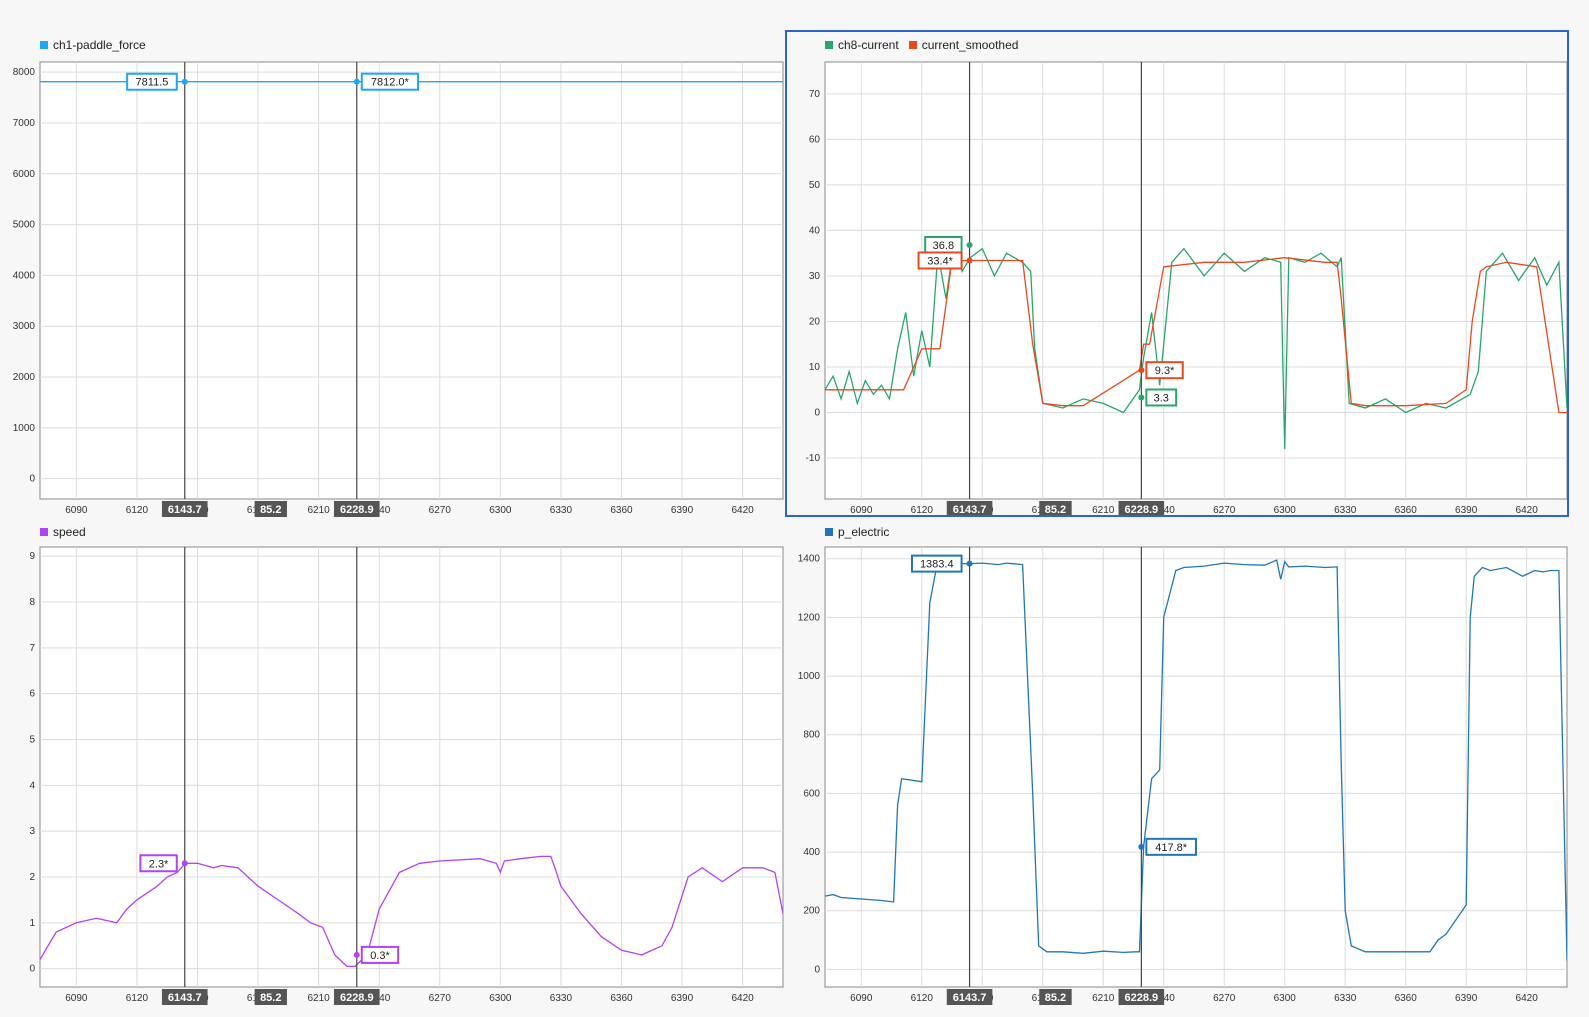  I want to click on marker-value-label: 3.3, so click(1161, 398).